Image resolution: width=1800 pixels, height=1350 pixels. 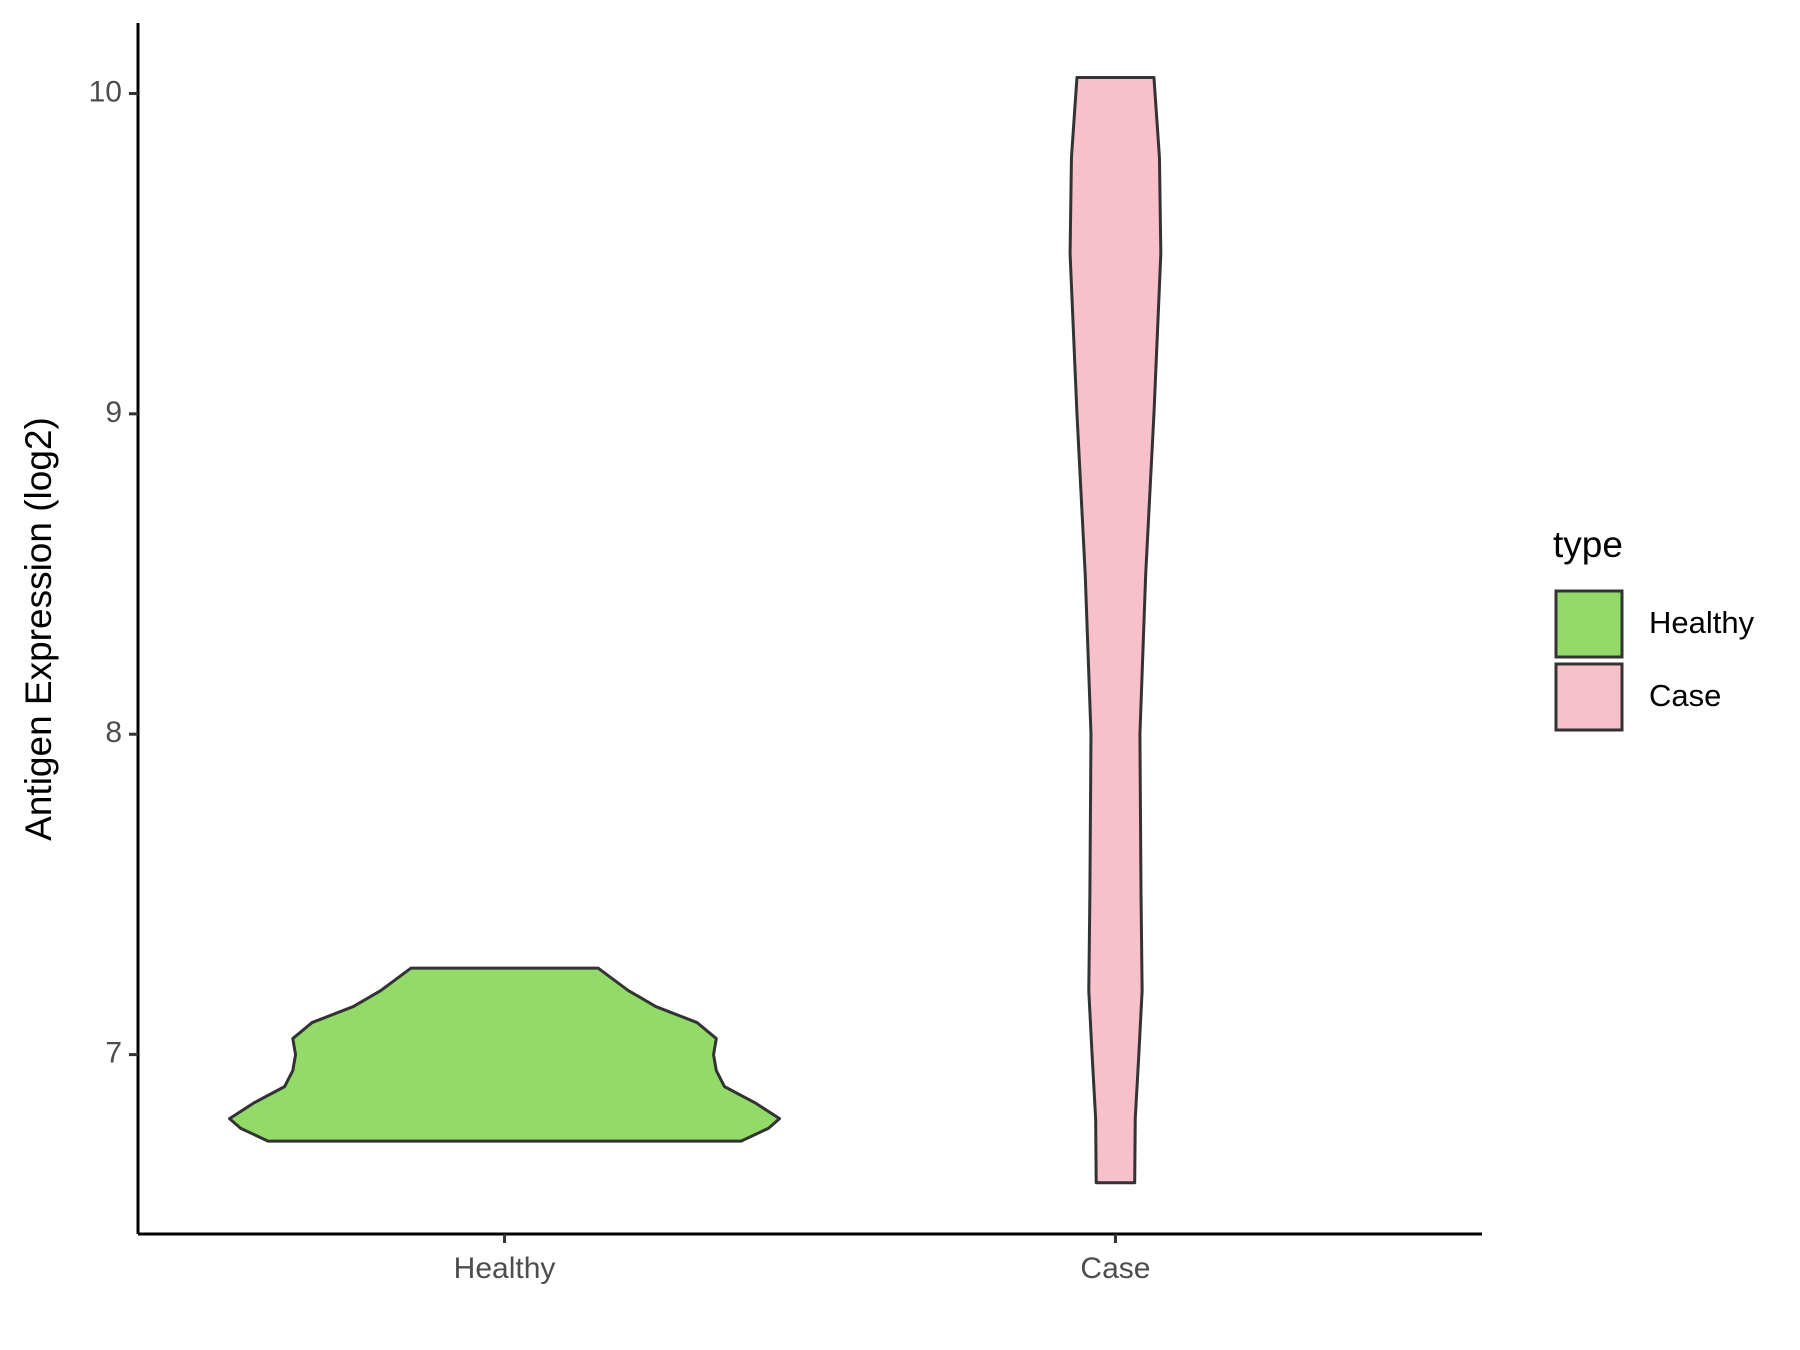 I want to click on x-tick-label: Case, so click(x=1115, y=1268).